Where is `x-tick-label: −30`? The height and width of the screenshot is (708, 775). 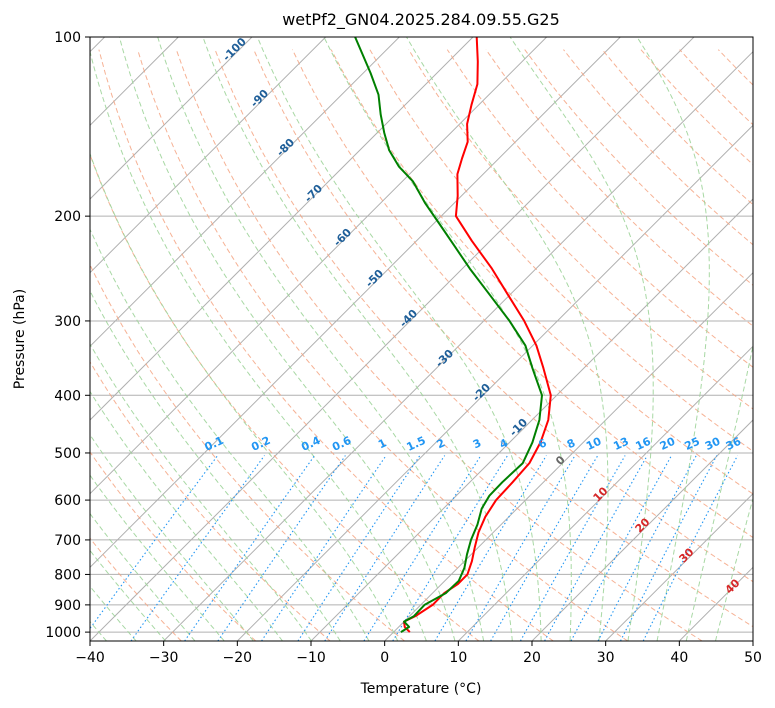 x-tick-label: −30 is located at coordinates (164, 658).